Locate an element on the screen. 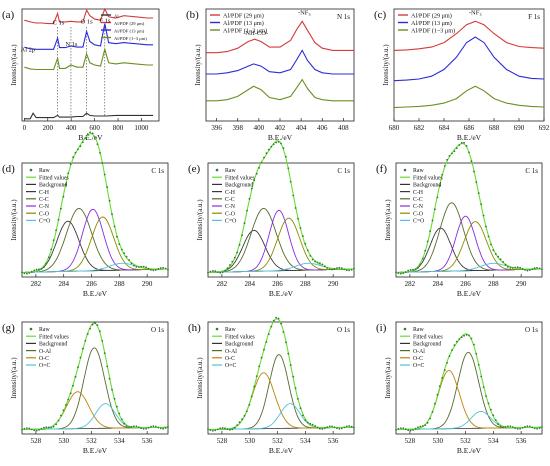 The image size is (550, 466). x-tick-label: 282 is located at coordinates (222, 284).